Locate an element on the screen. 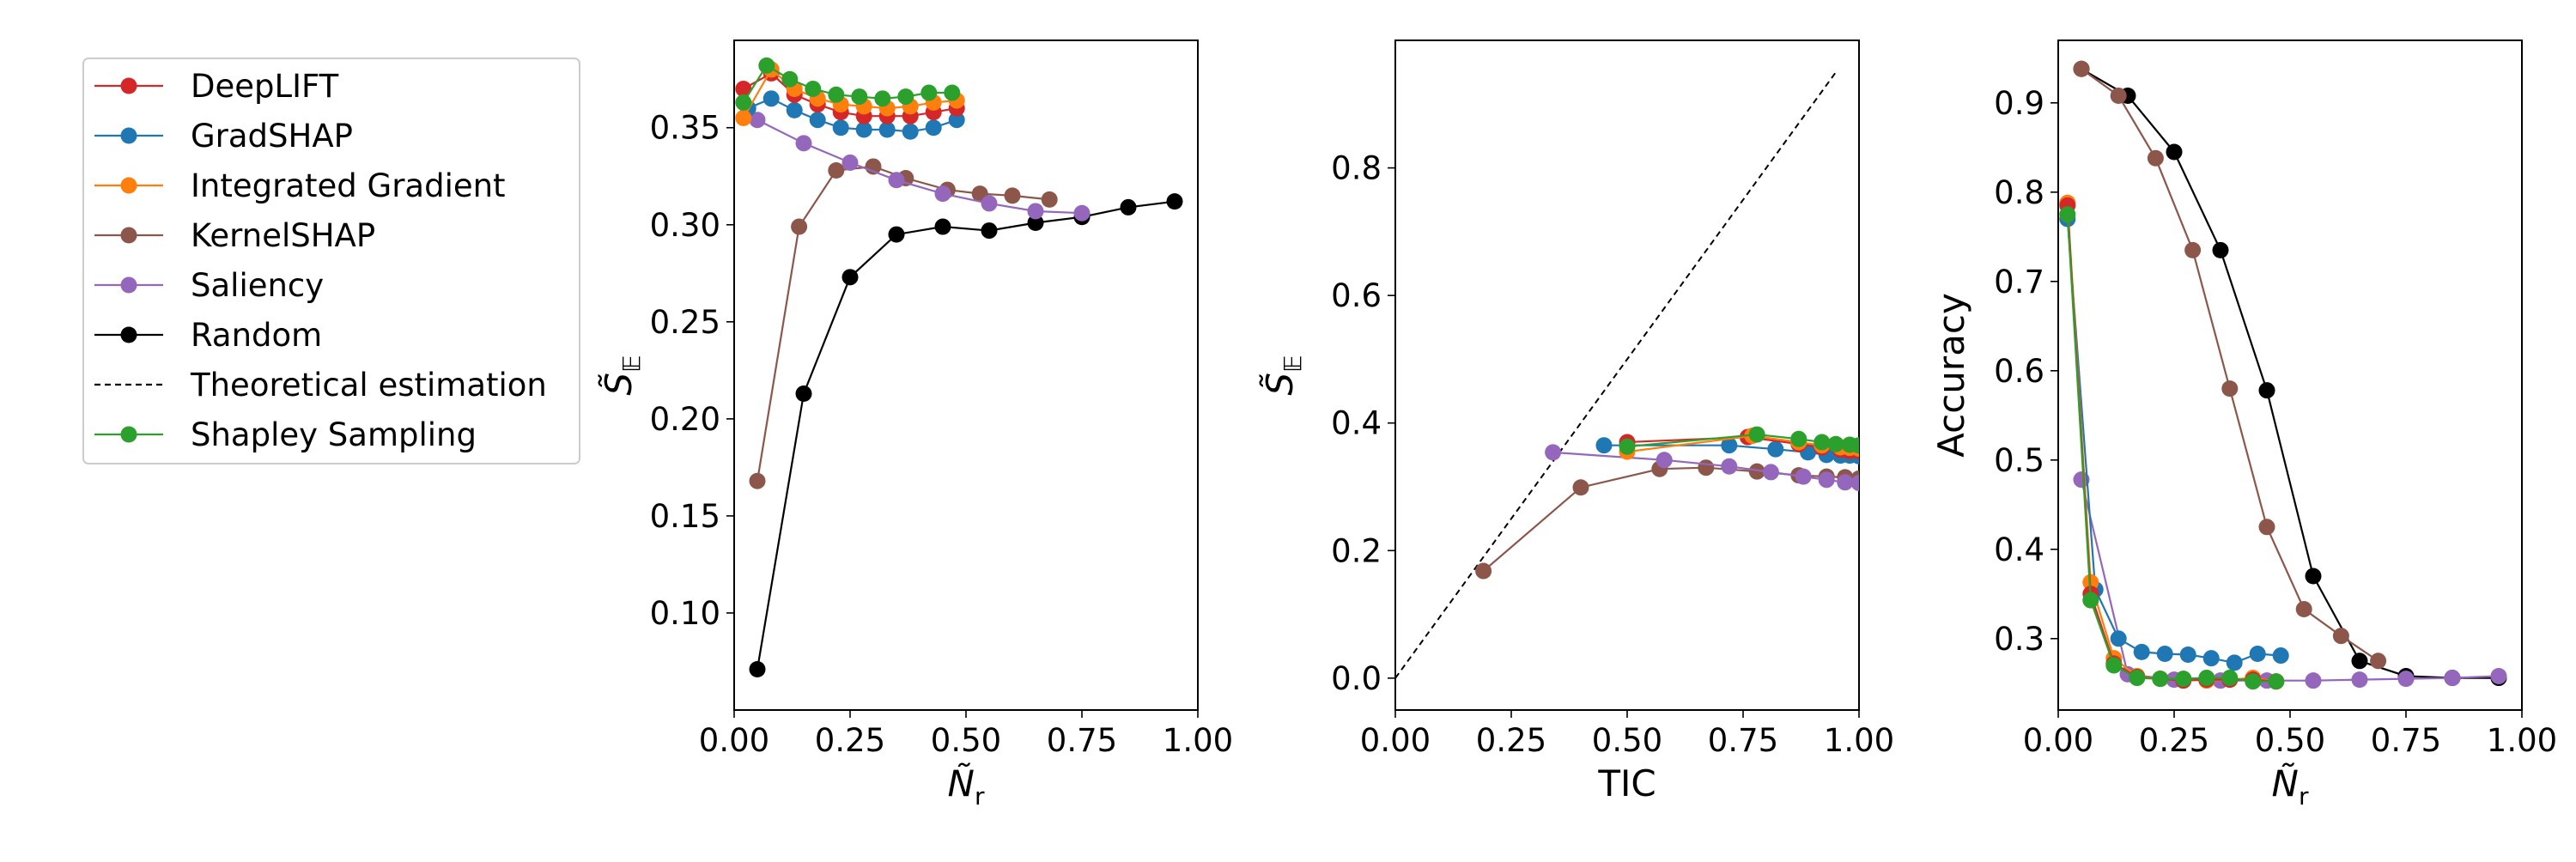  y-tick-label: 0.7 is located at coordinates (2019, 282).